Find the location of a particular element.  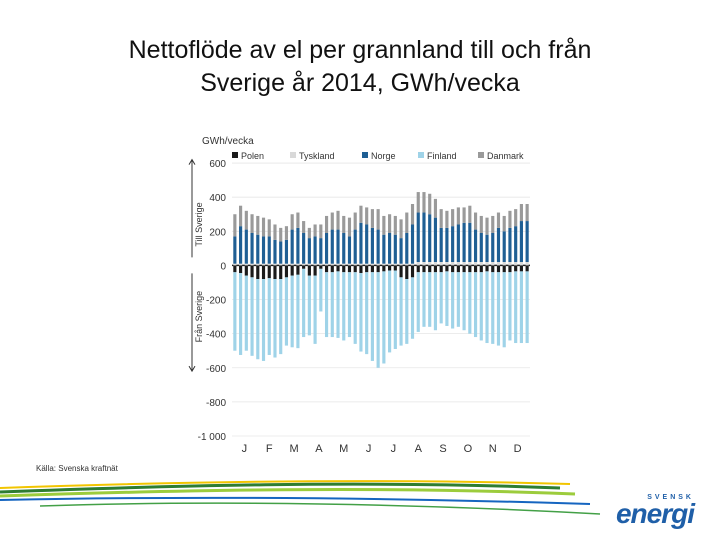

bar-finland-v39 is located at coordinates (453, 300).